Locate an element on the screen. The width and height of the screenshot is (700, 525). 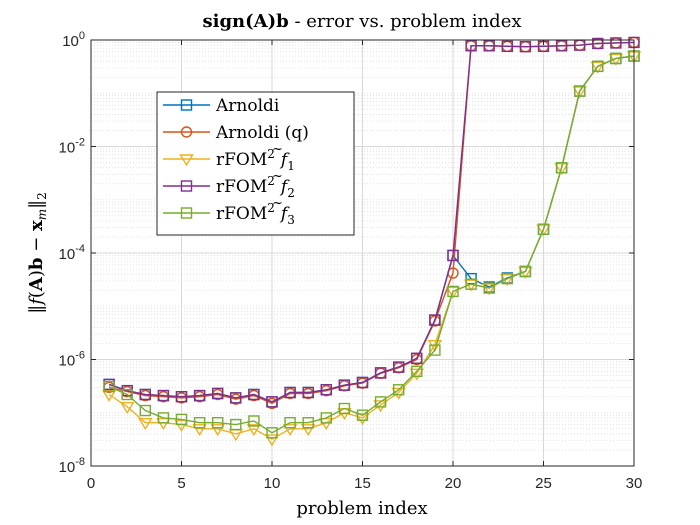
x-tick-label: 0 is located at coordinates (91, 483).